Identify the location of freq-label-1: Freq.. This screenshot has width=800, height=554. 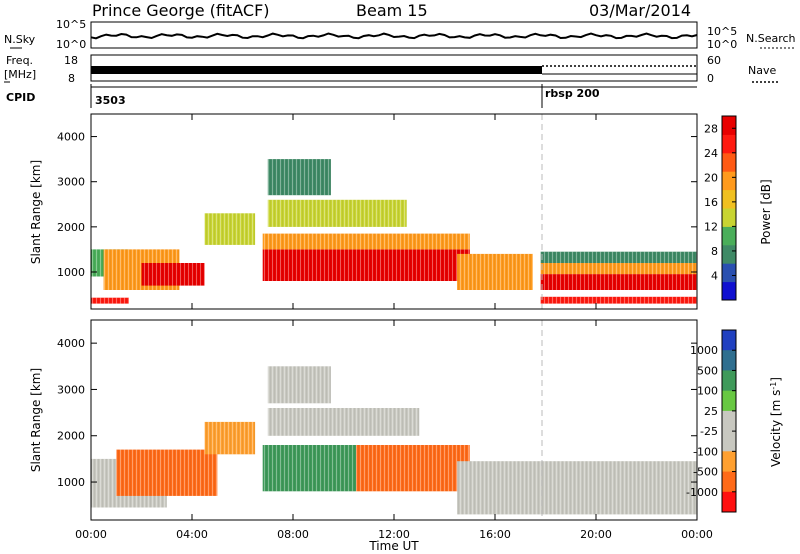
(19, 60).